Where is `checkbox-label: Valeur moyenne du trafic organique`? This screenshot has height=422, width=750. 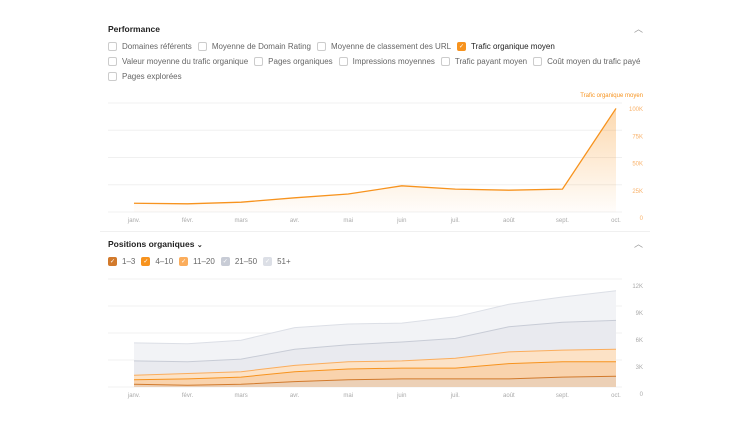 checkbox-label: Valeur moyenne du trafic organique is located at coordinates (185, 61).